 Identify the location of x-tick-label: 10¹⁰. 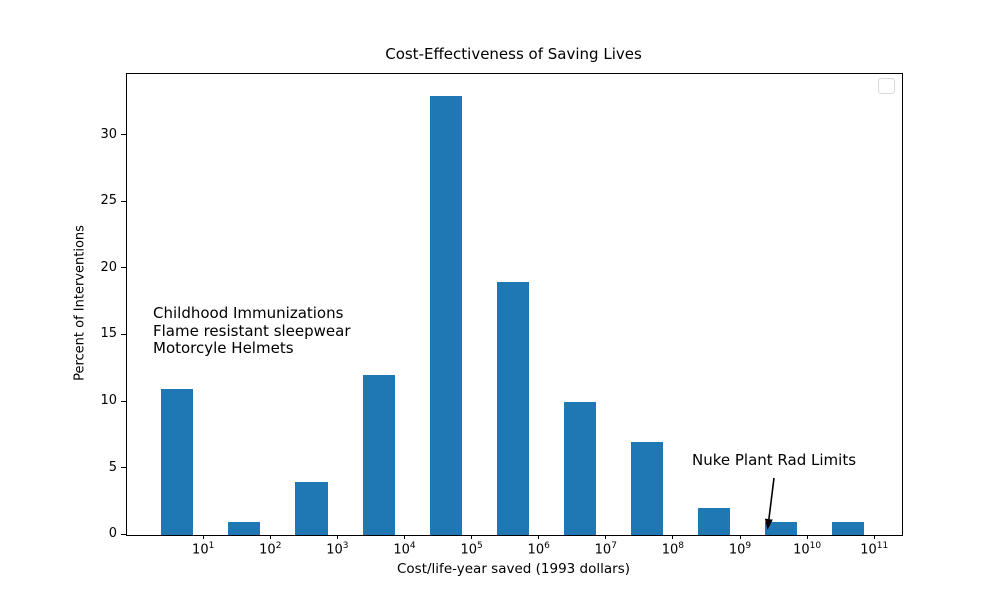
(807, 549).